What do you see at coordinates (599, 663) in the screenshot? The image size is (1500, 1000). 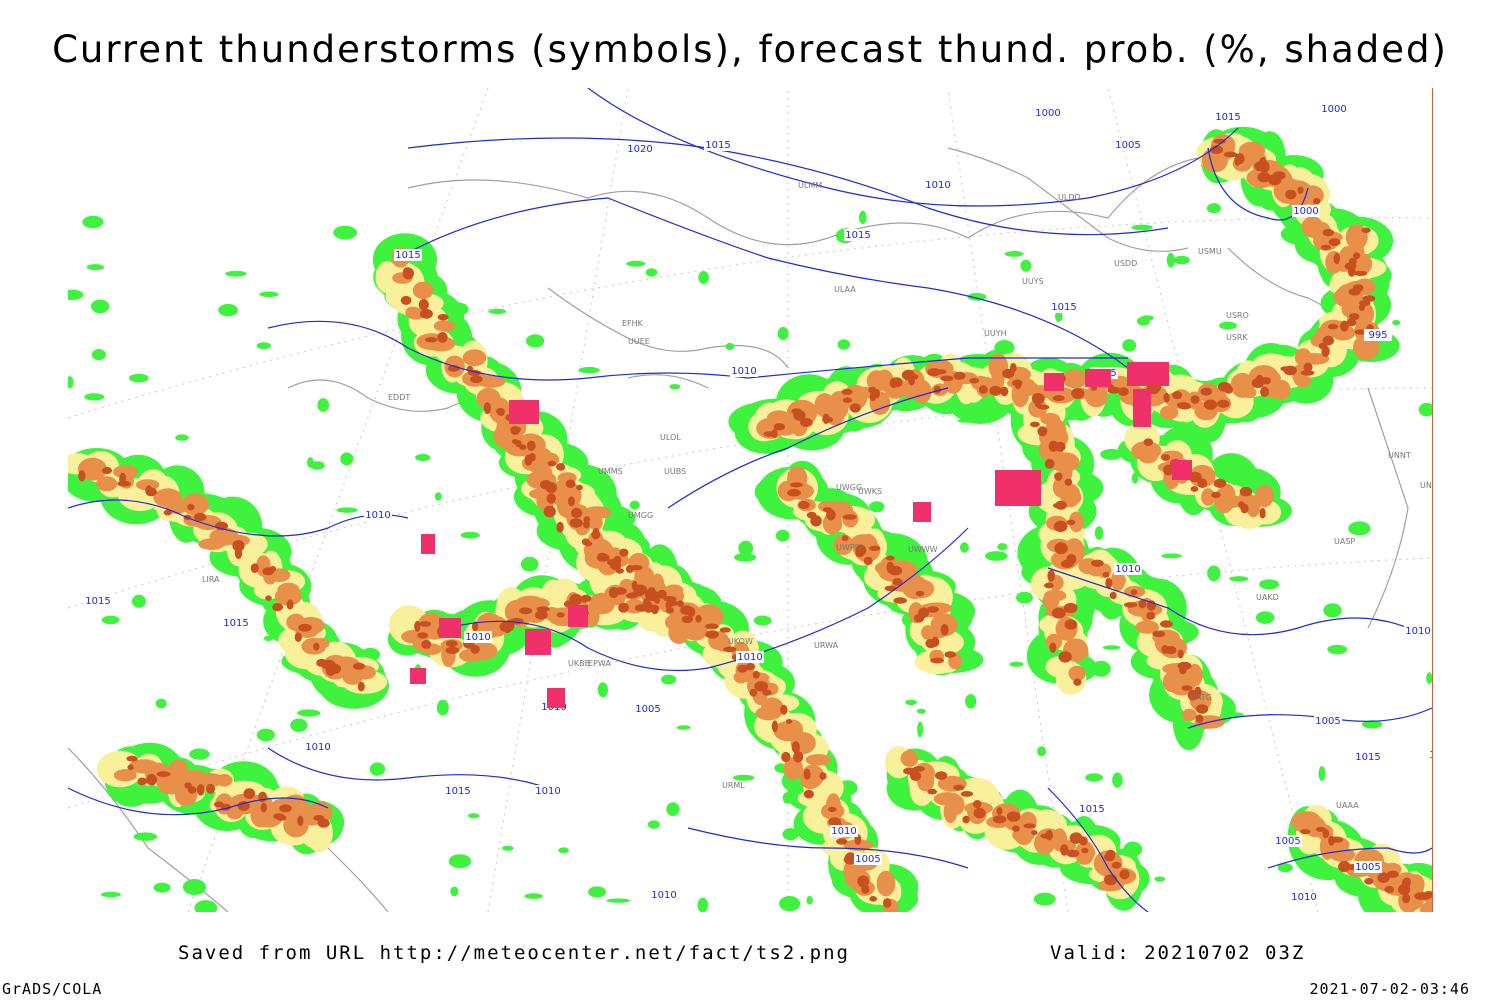 I see `station-label: EPWA` at bounding box center [599, 663].